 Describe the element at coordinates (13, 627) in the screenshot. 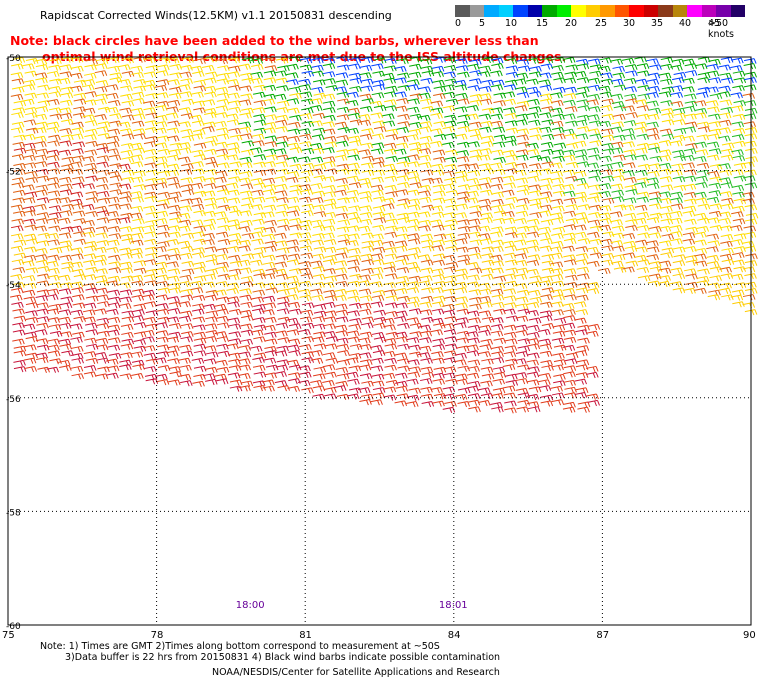

I see `latitude-label: -60` at that location.